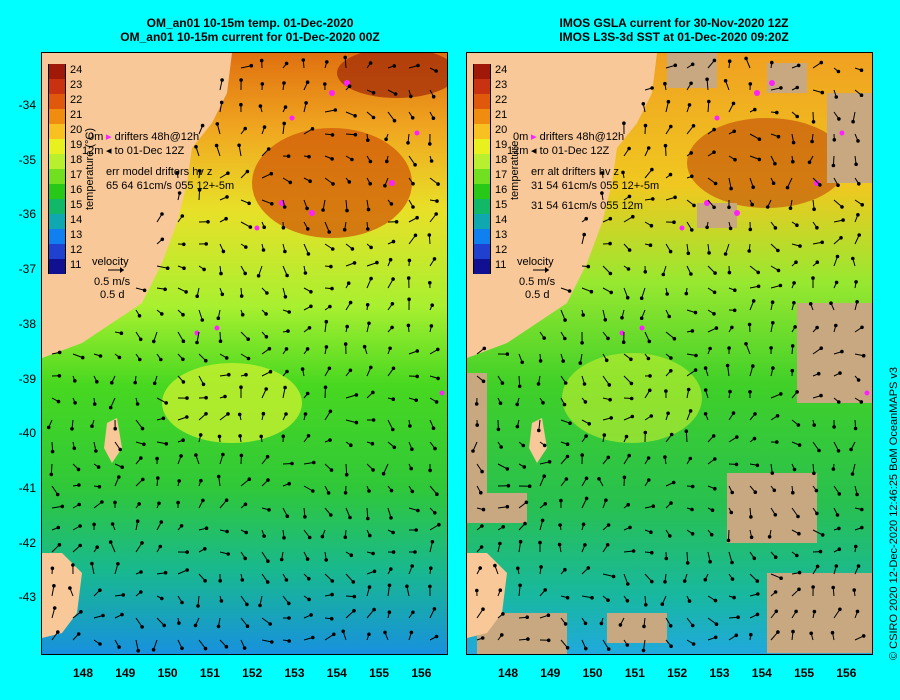 The width and height of the screenshot is (900, 700). I want to click on left-title-line1: OM_an01 10-15m temp. 01-Dec-2020, so click(250, 23).